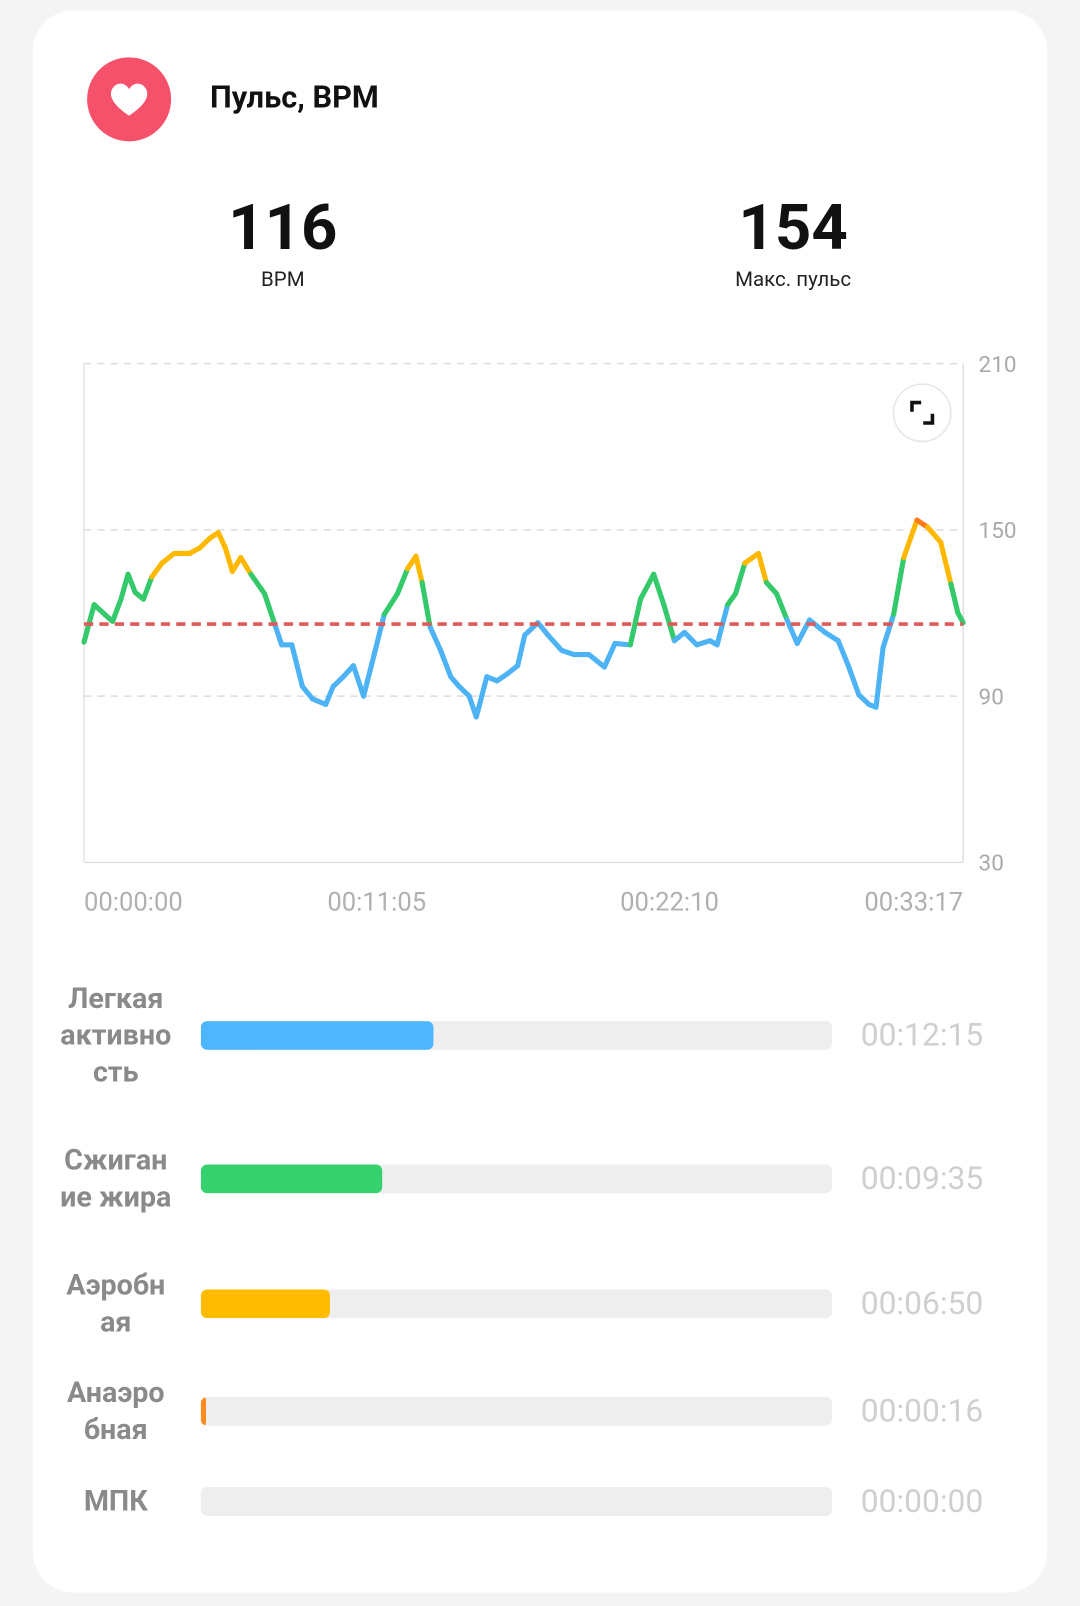 The height and width of the screenshot is (1606, 1080). What do you see at coordinates (116, 1178) in the screenshot?
I see `zone-name: Сжигание жира` at bounding box center [116, 1178].